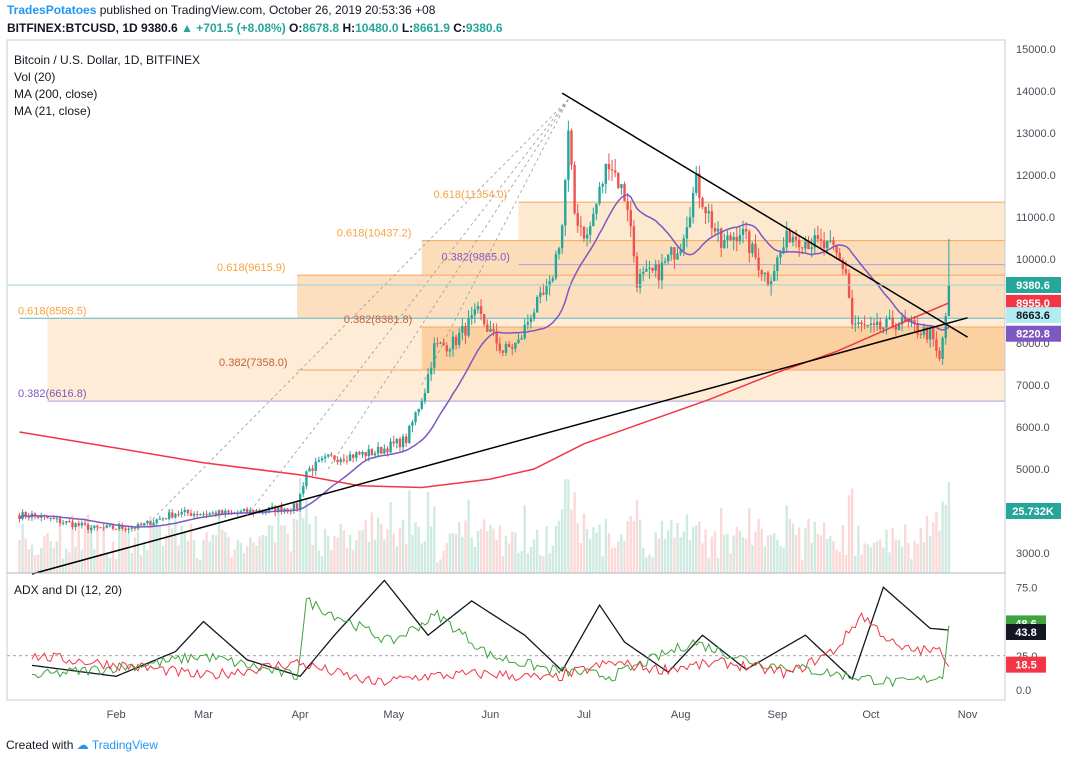 The width and height of the screenshot is (1075, 763). Describe the element at coordinates (490, 642) in the screenshot. I see `di_plus-line` at that location.